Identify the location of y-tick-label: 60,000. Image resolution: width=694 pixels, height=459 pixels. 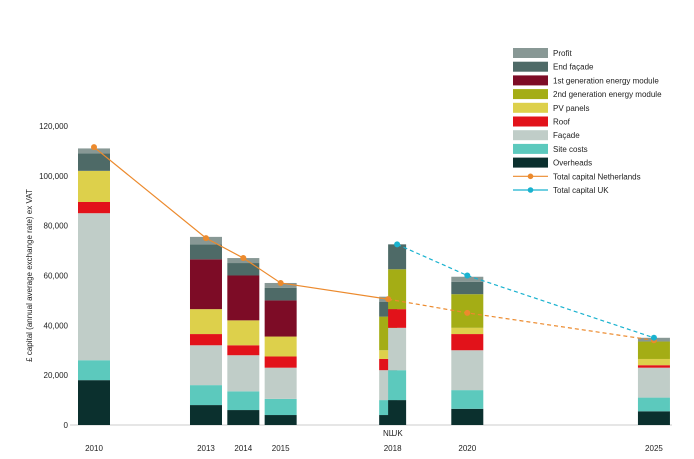
(56, 276).